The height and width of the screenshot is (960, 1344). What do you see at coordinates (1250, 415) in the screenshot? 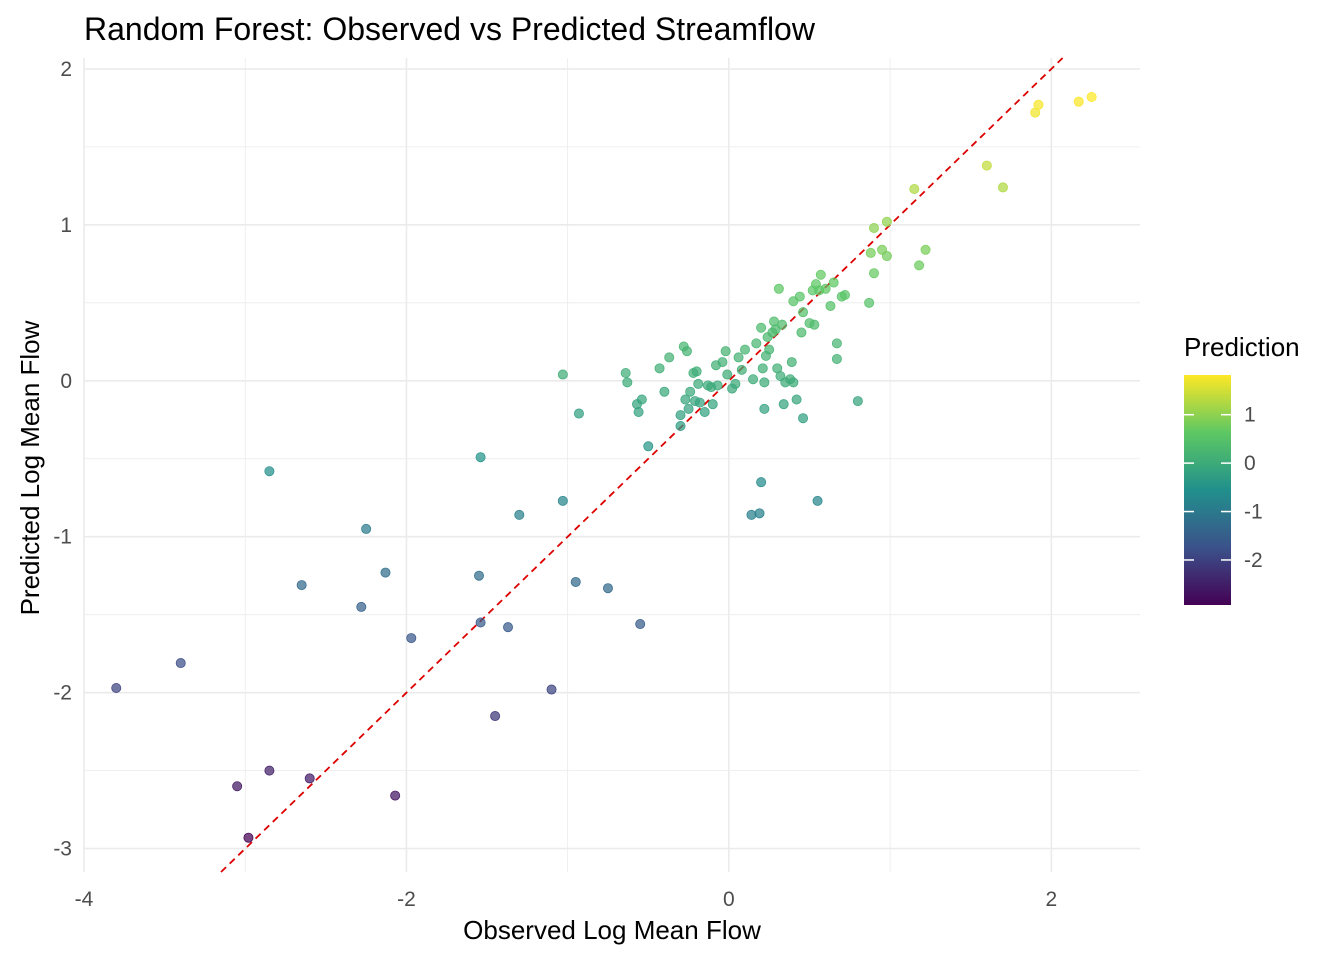
I see `colorbar-tick-label: 1` at bounding box center [1250, 415].